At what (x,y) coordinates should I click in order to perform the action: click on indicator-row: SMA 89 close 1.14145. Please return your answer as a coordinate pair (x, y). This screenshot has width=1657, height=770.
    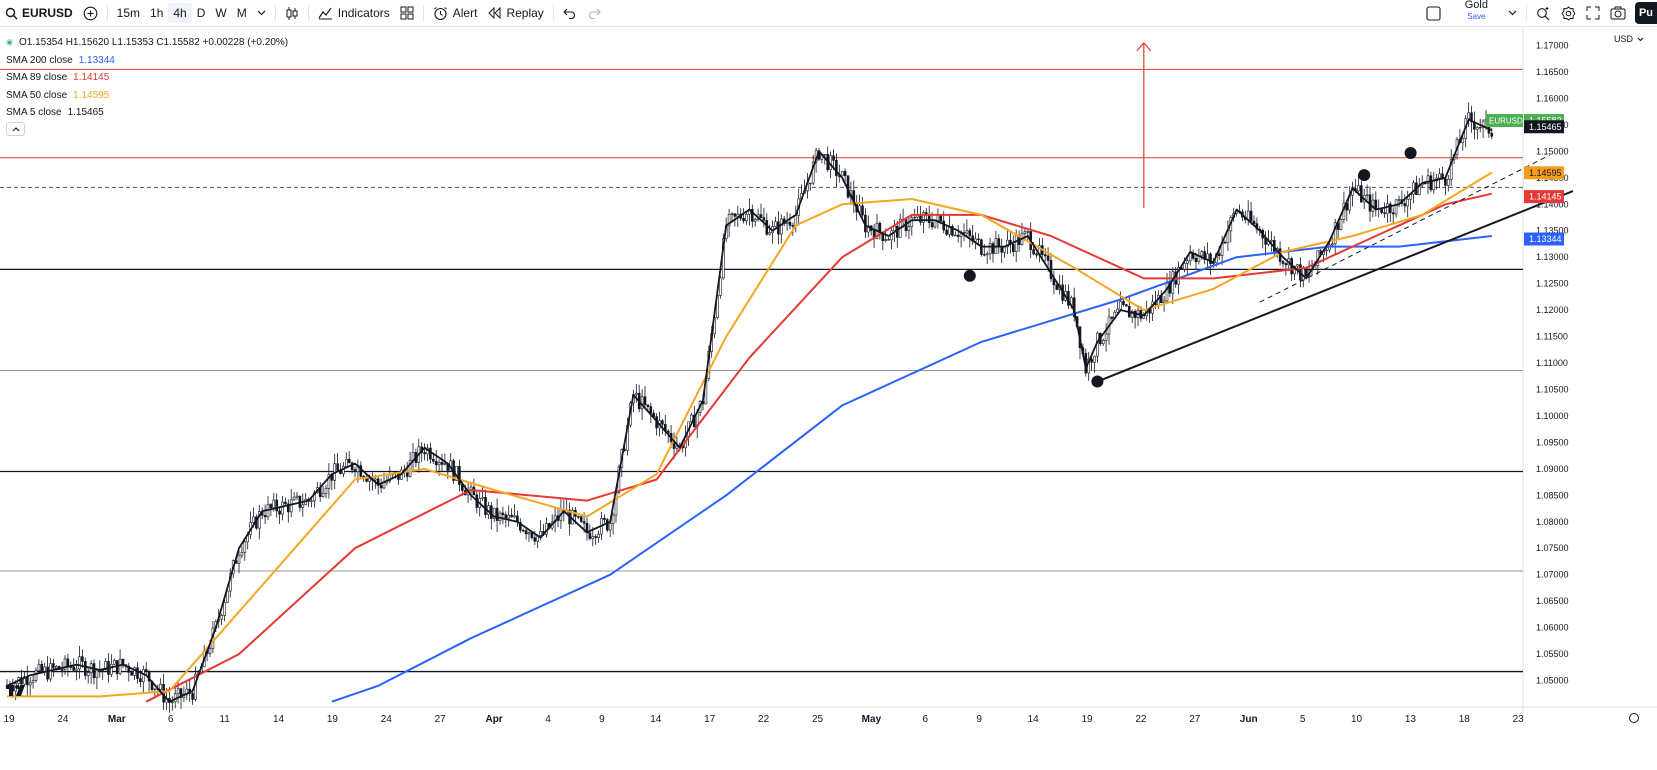
    Looking at the image, I should click on (147, 78).